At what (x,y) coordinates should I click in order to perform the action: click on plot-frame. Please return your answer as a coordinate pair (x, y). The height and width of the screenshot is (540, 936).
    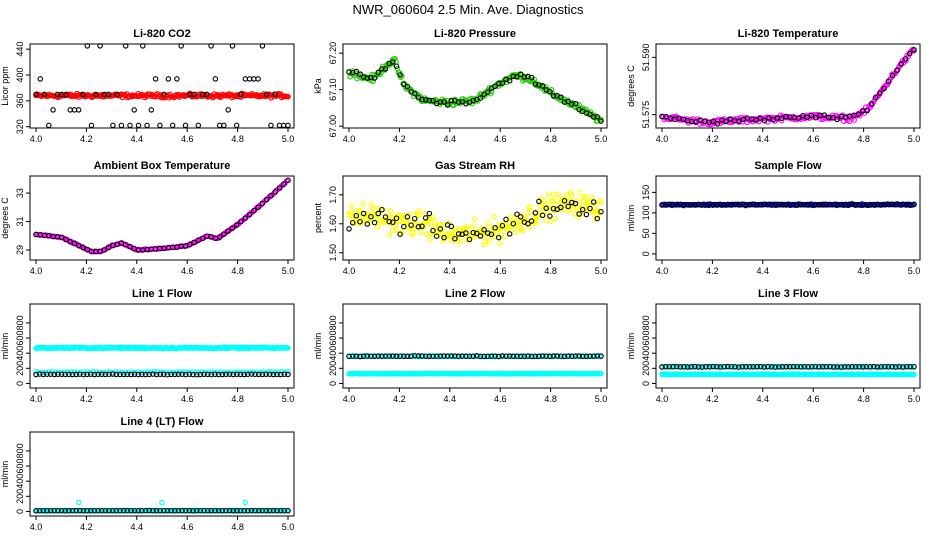
    Looking at the image, I should click on (162, 86).